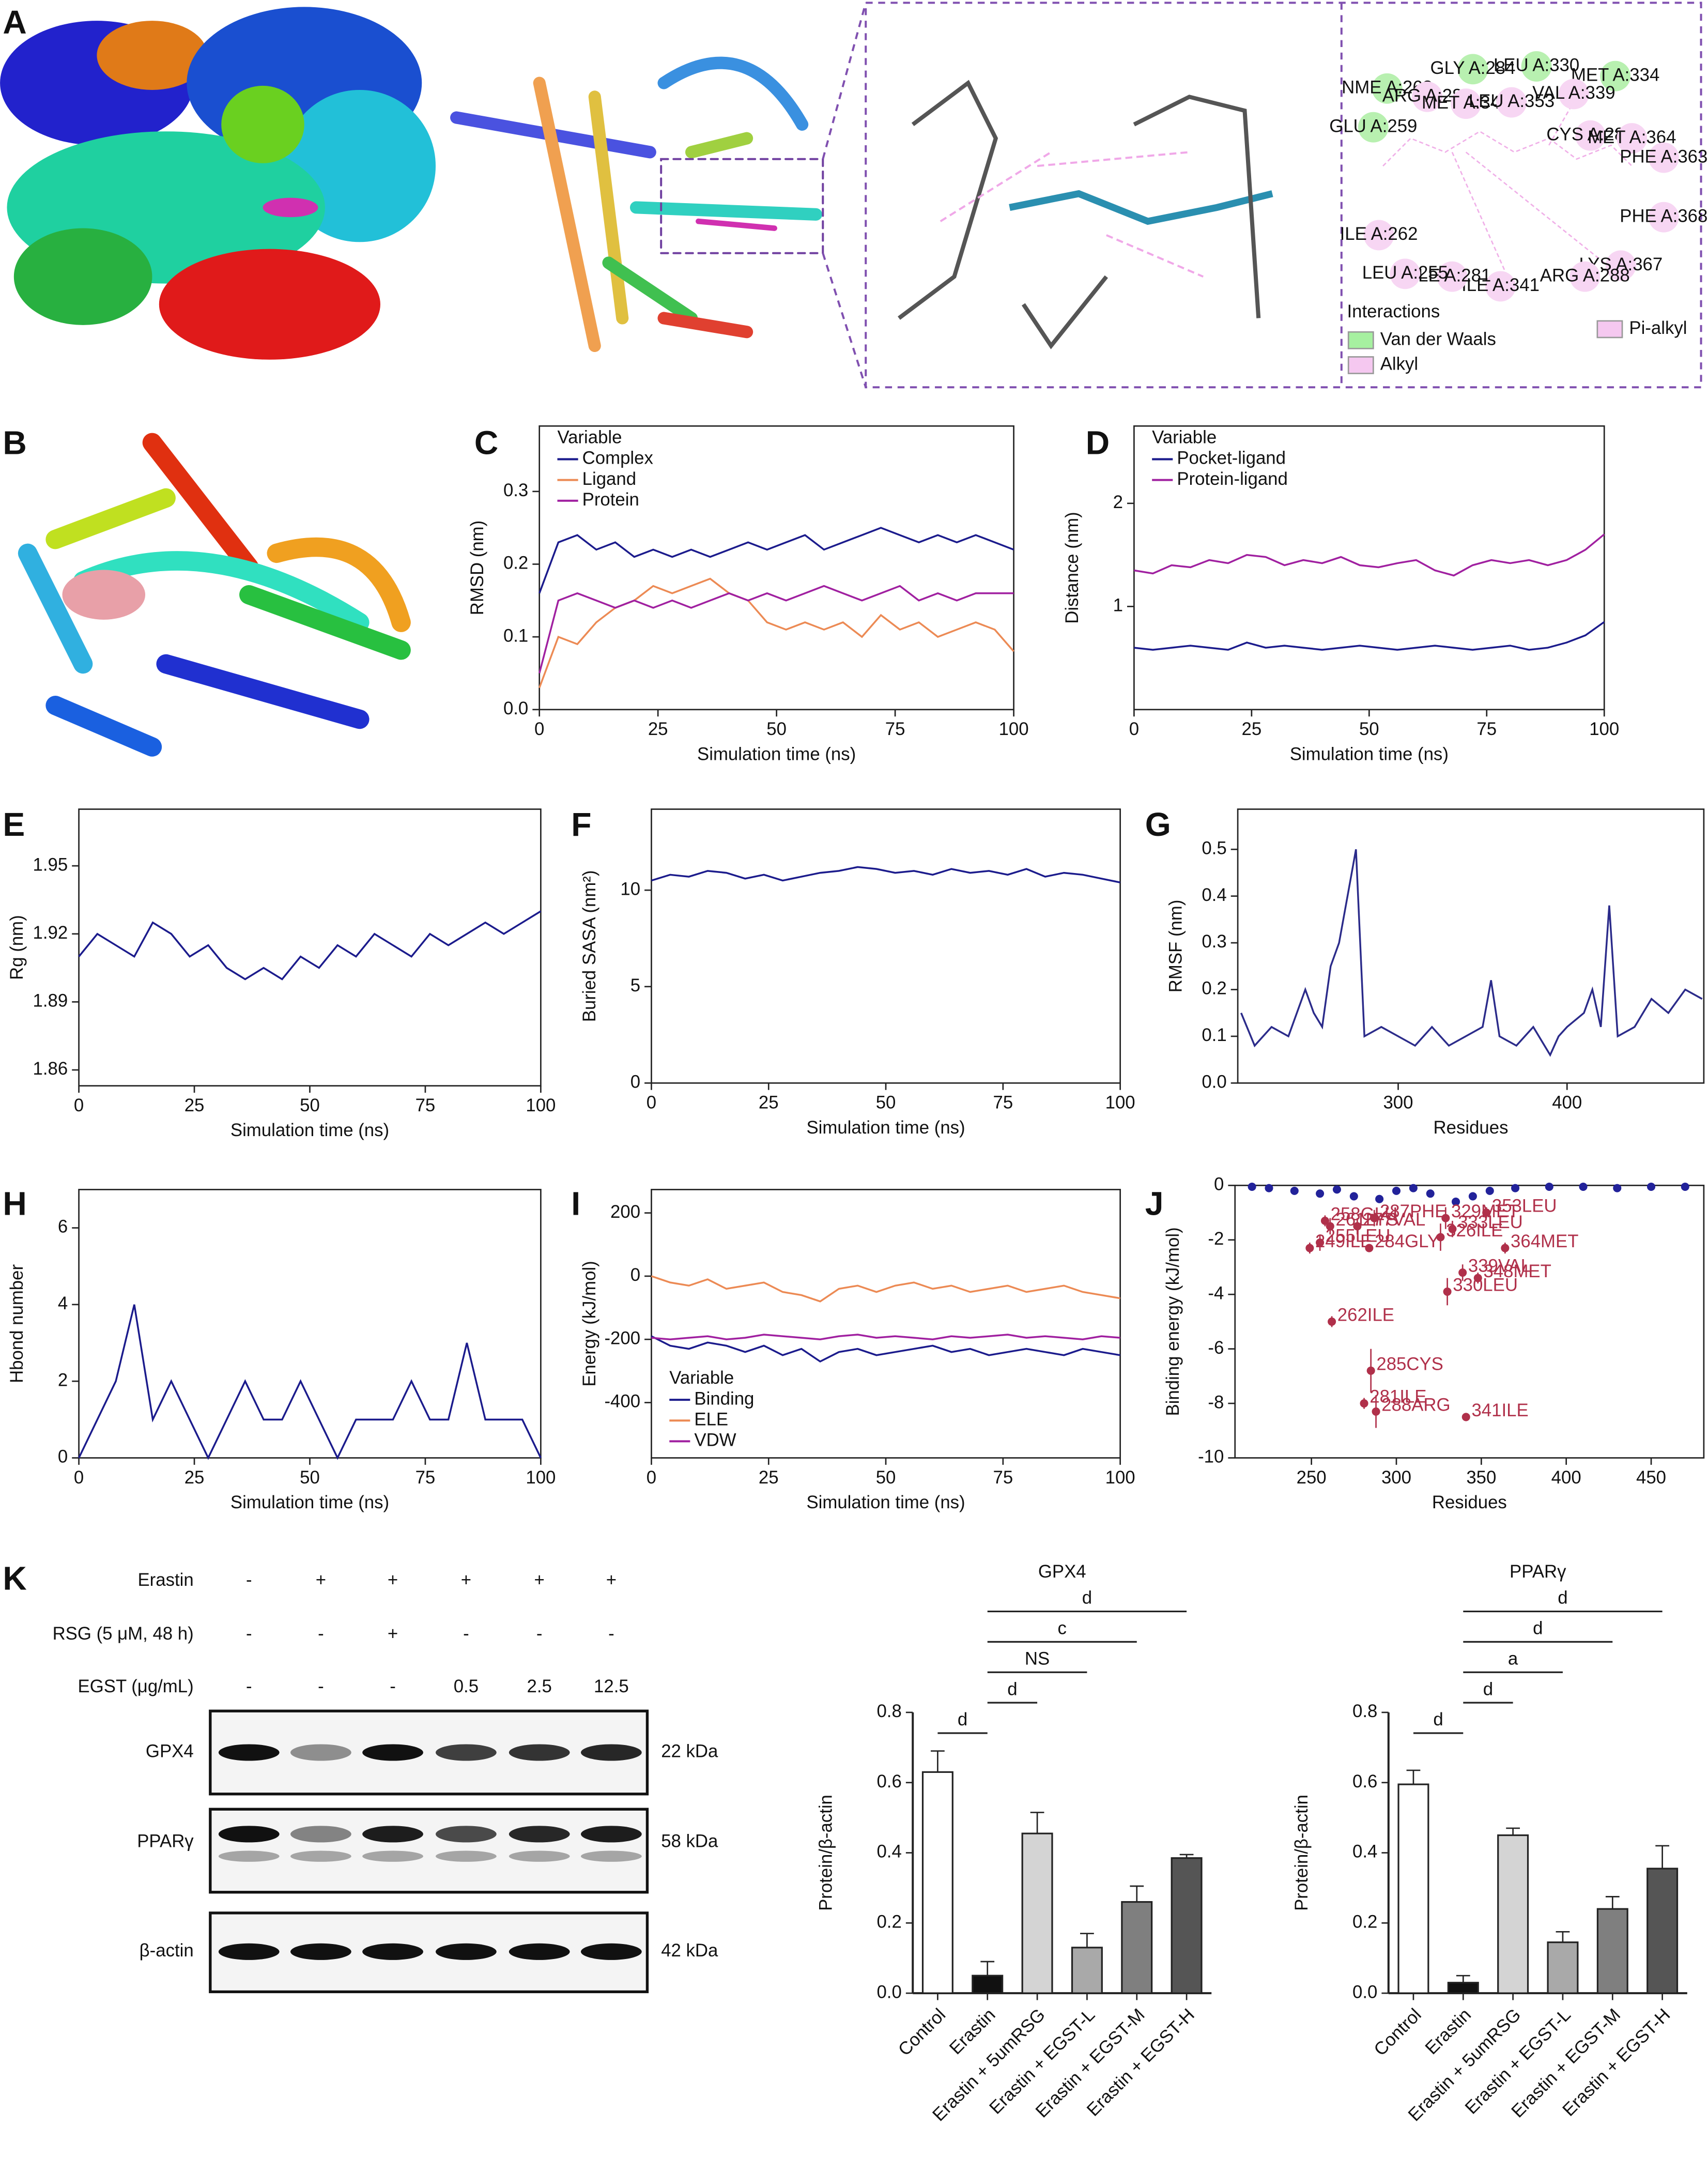 This screenshot has width=1708, height=2173. What do you see at coordinates (1567, 1103) in the screenshot?
I see `x-tick-label: 400` at bounding box center [1567, 1103].